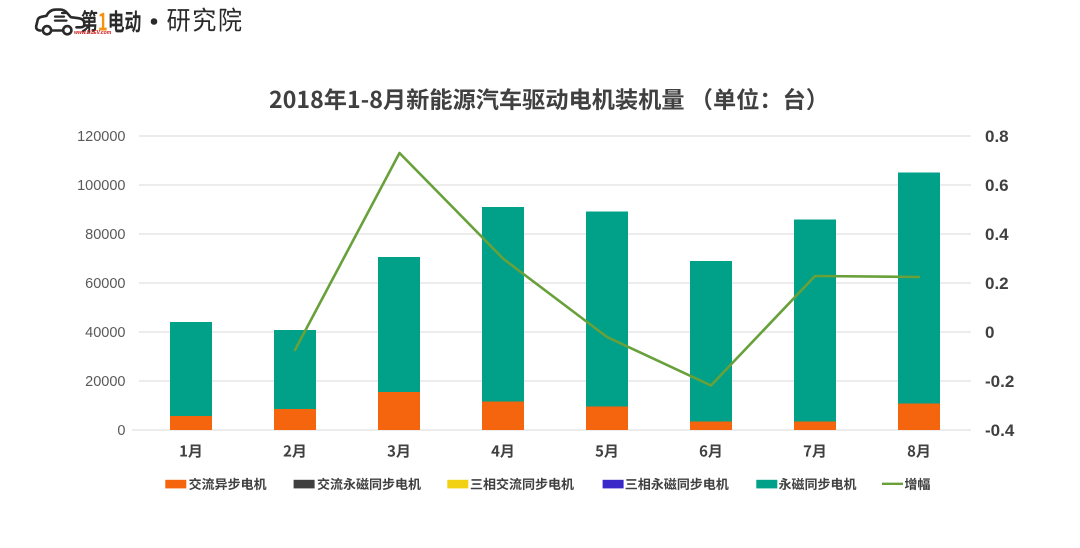  Describe the element at coordinates (1000, 430) in the screenshot. I see `svg-text: -0.4` at that location.